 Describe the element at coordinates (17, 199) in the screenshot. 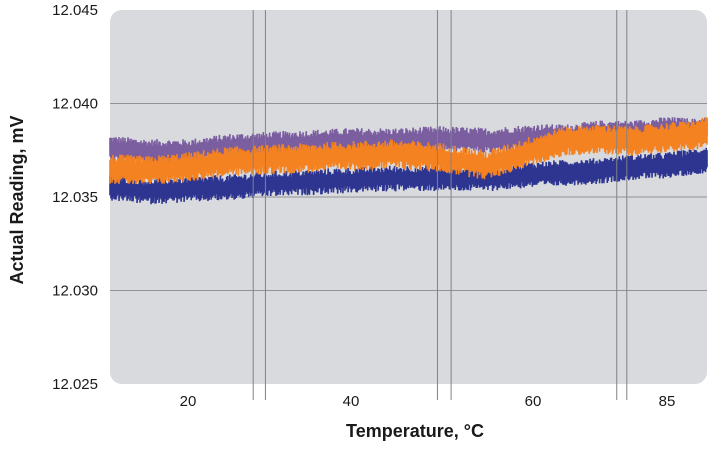

I see `y-axis-title: Actual Reading, mV` at that location.